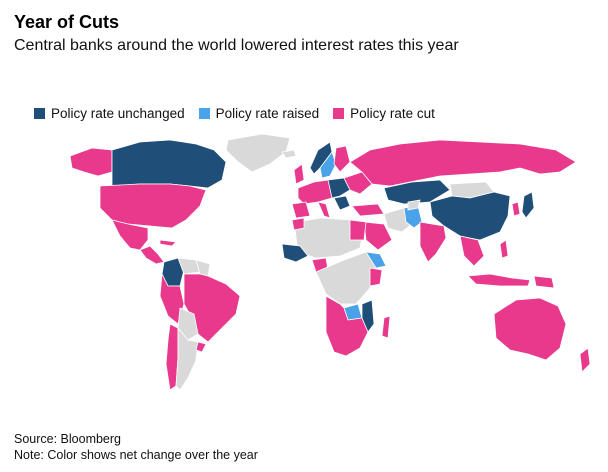  What do you see at coordinates (187, 359) in the screenshot?
I see `region-argentina` at bounding box center [187, 359].